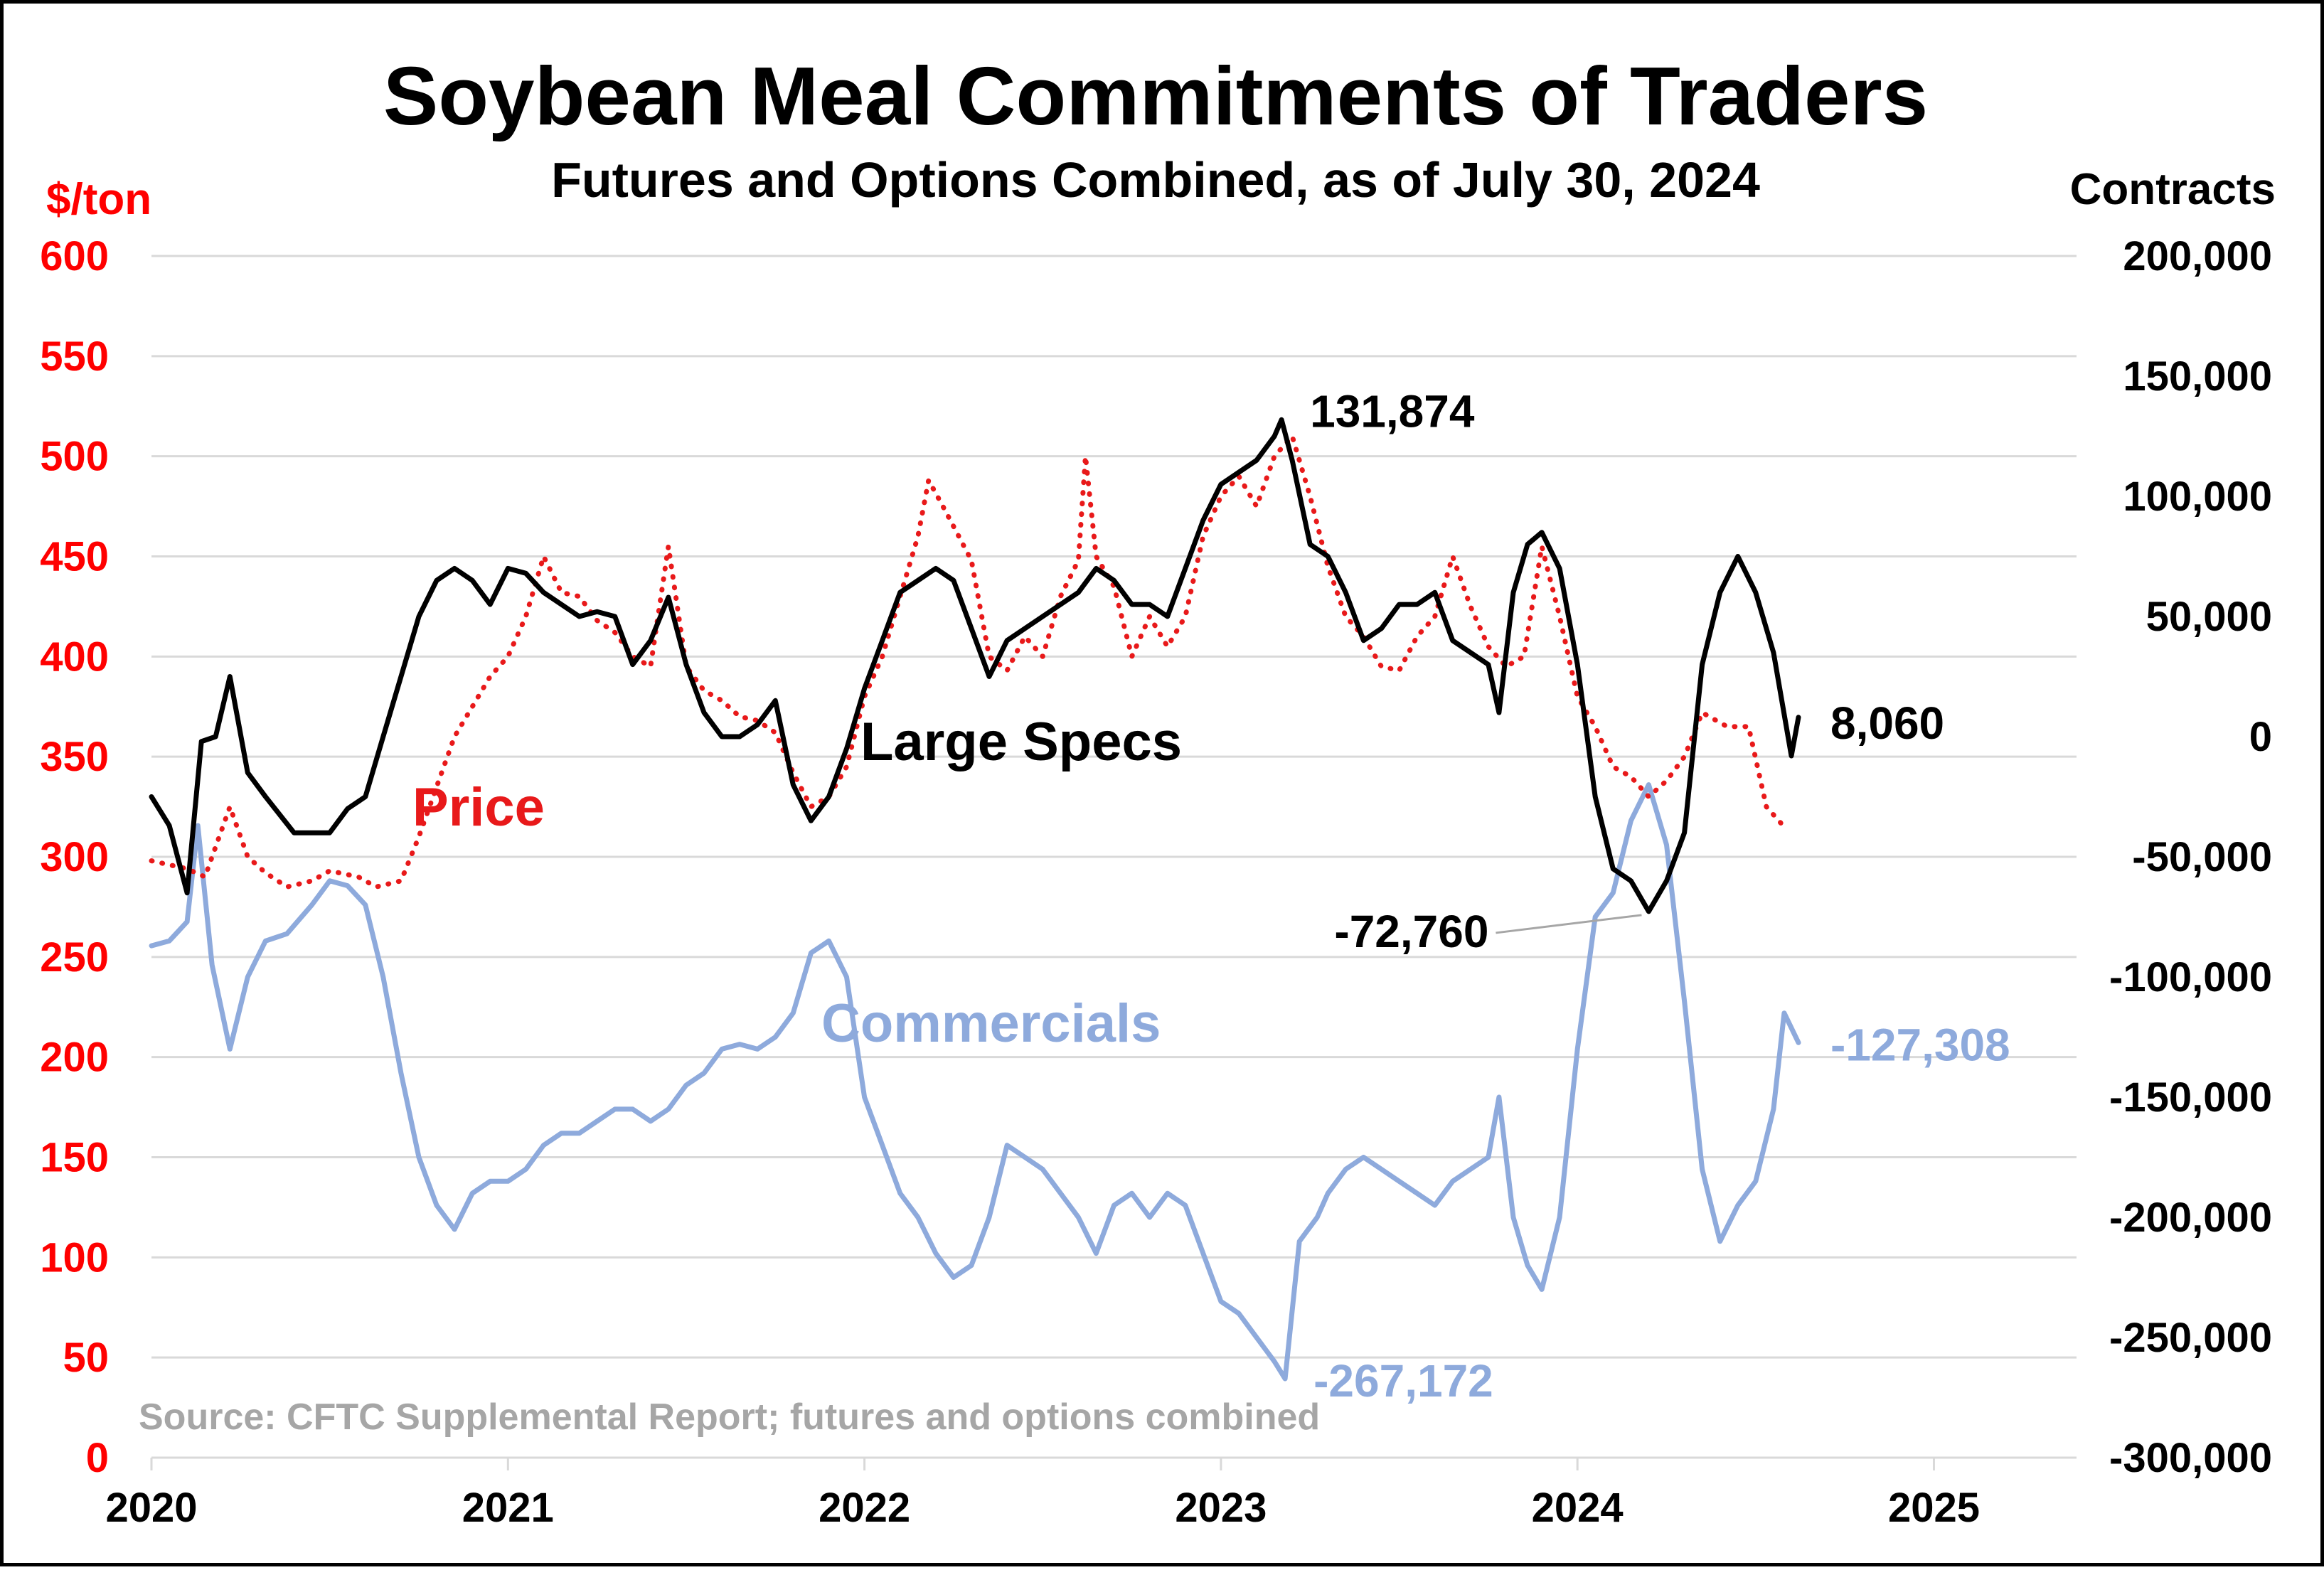  What do you see at coordinates (2209, 617) in the screenshot?
I see `right-tick-label: 50,000` at bounding box center [2209, 617].